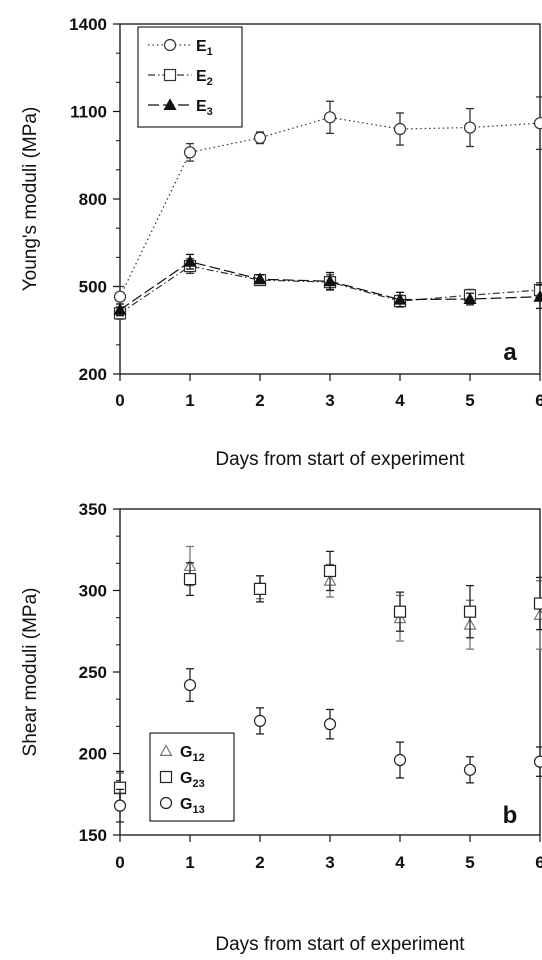  What do you see at coordinates (510, 352) in the screenshot?
I see `panel-label: a` at bounding box center [510, 352].